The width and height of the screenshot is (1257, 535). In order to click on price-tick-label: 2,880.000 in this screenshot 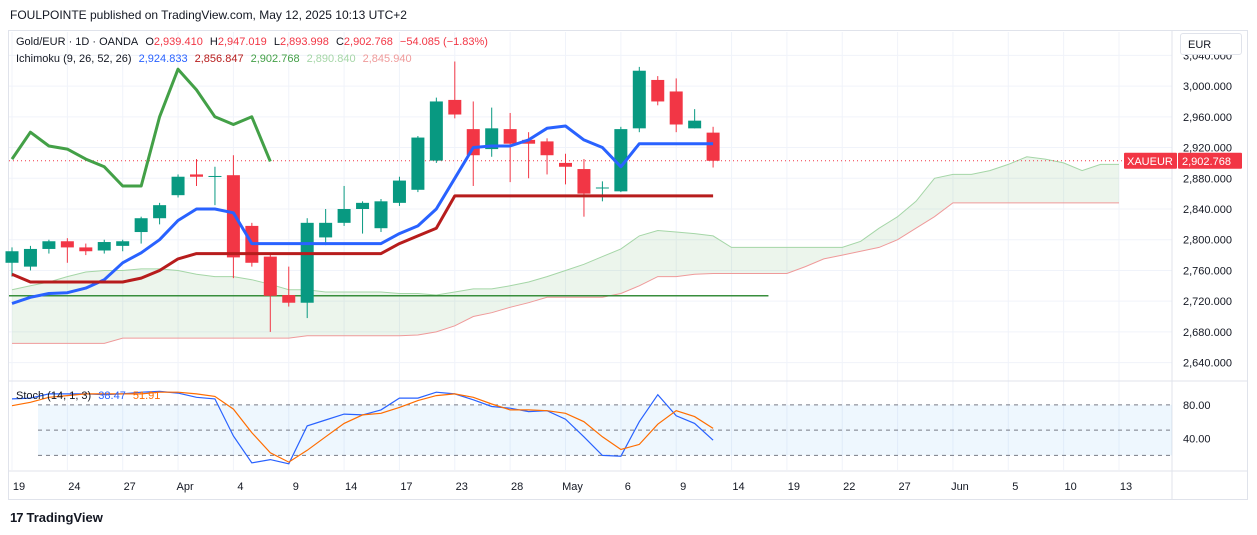, I will do `click(1207, 179)`.